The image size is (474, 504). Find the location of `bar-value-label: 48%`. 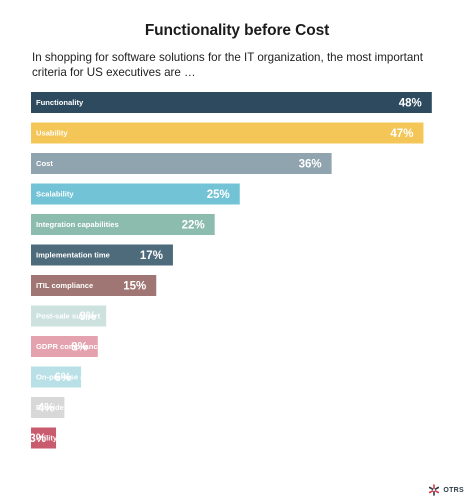

bar-value-label: 48% is located at coordinates (410, 104).